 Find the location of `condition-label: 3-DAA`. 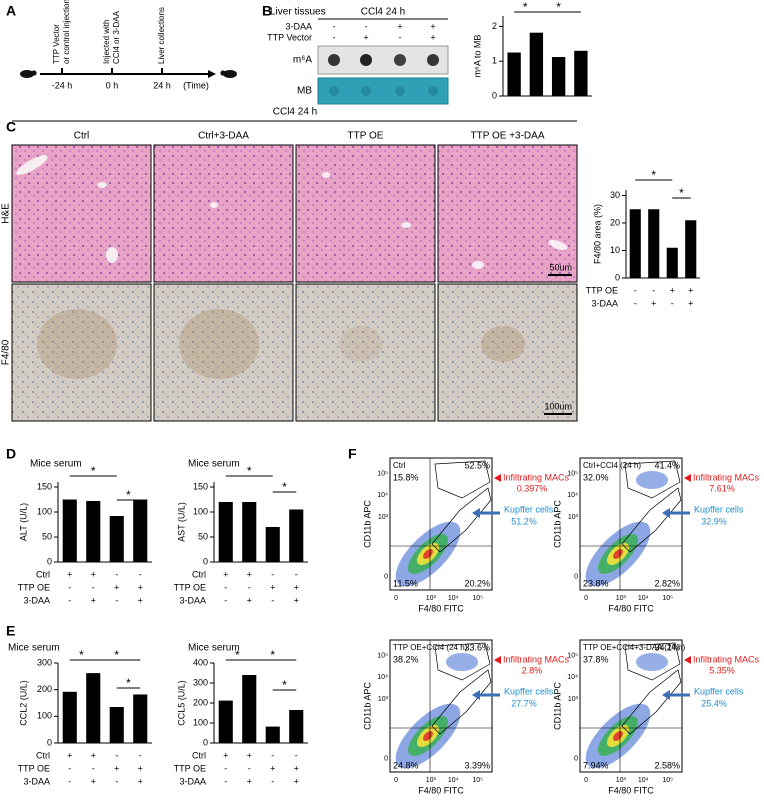

condition-label: 3-DAA is located at coordinates (36, 781).